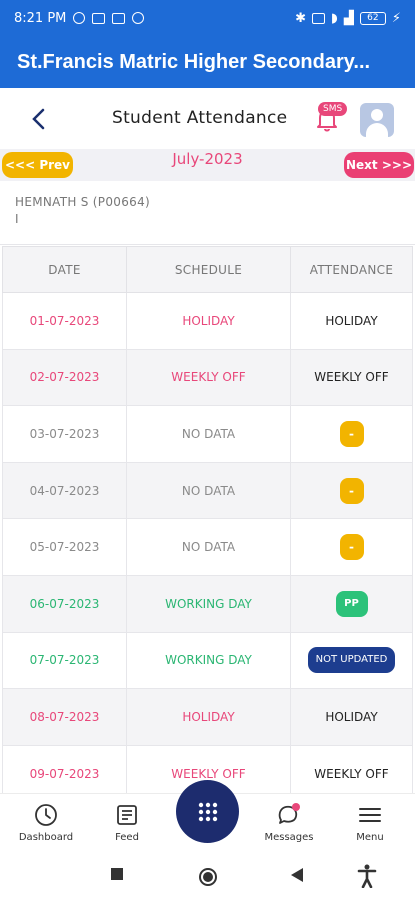  I want to click on recents-icon, so click(117, 874).